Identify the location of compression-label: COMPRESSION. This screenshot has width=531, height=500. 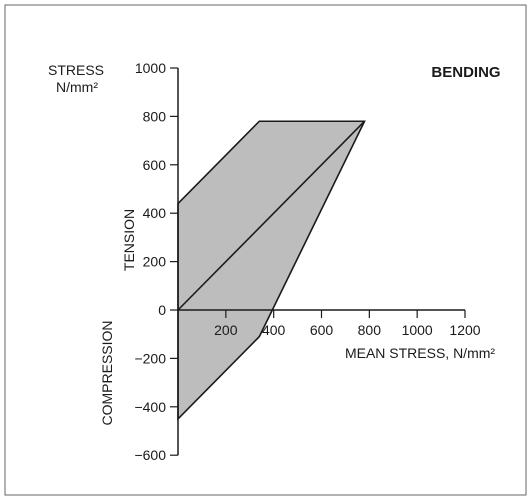
(107, 372).